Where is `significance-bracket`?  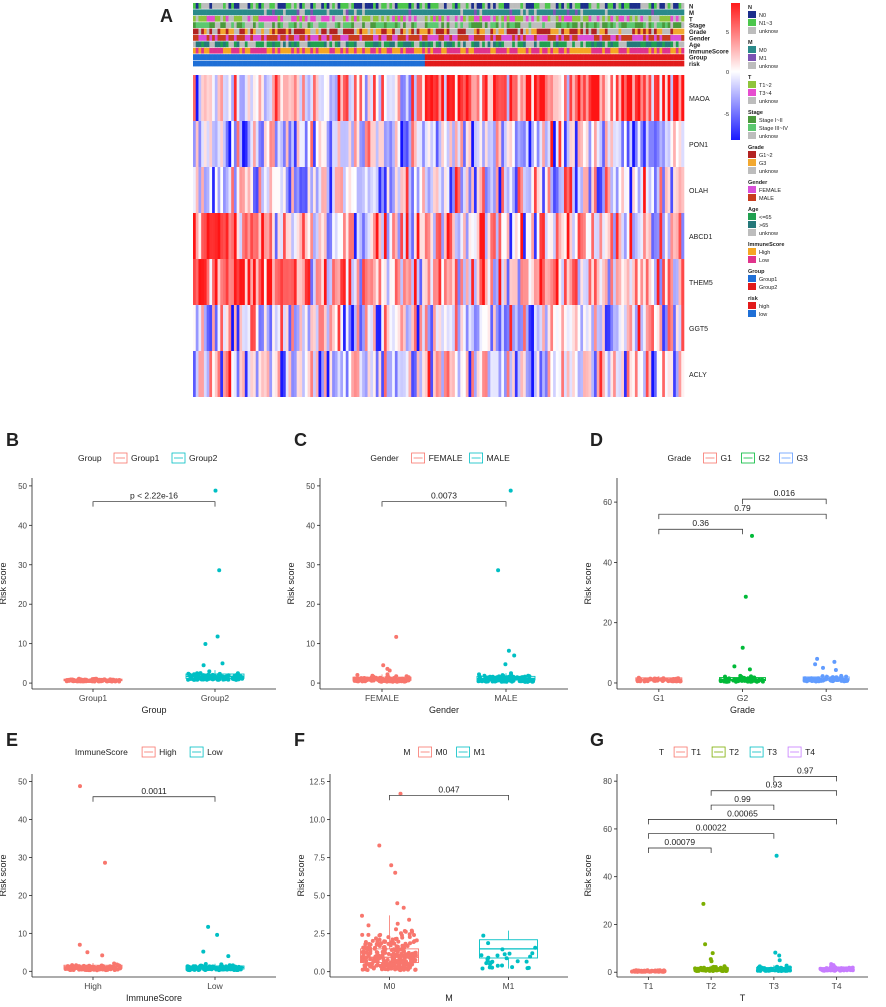 significance-bracket is located at coordinates (154, 799).